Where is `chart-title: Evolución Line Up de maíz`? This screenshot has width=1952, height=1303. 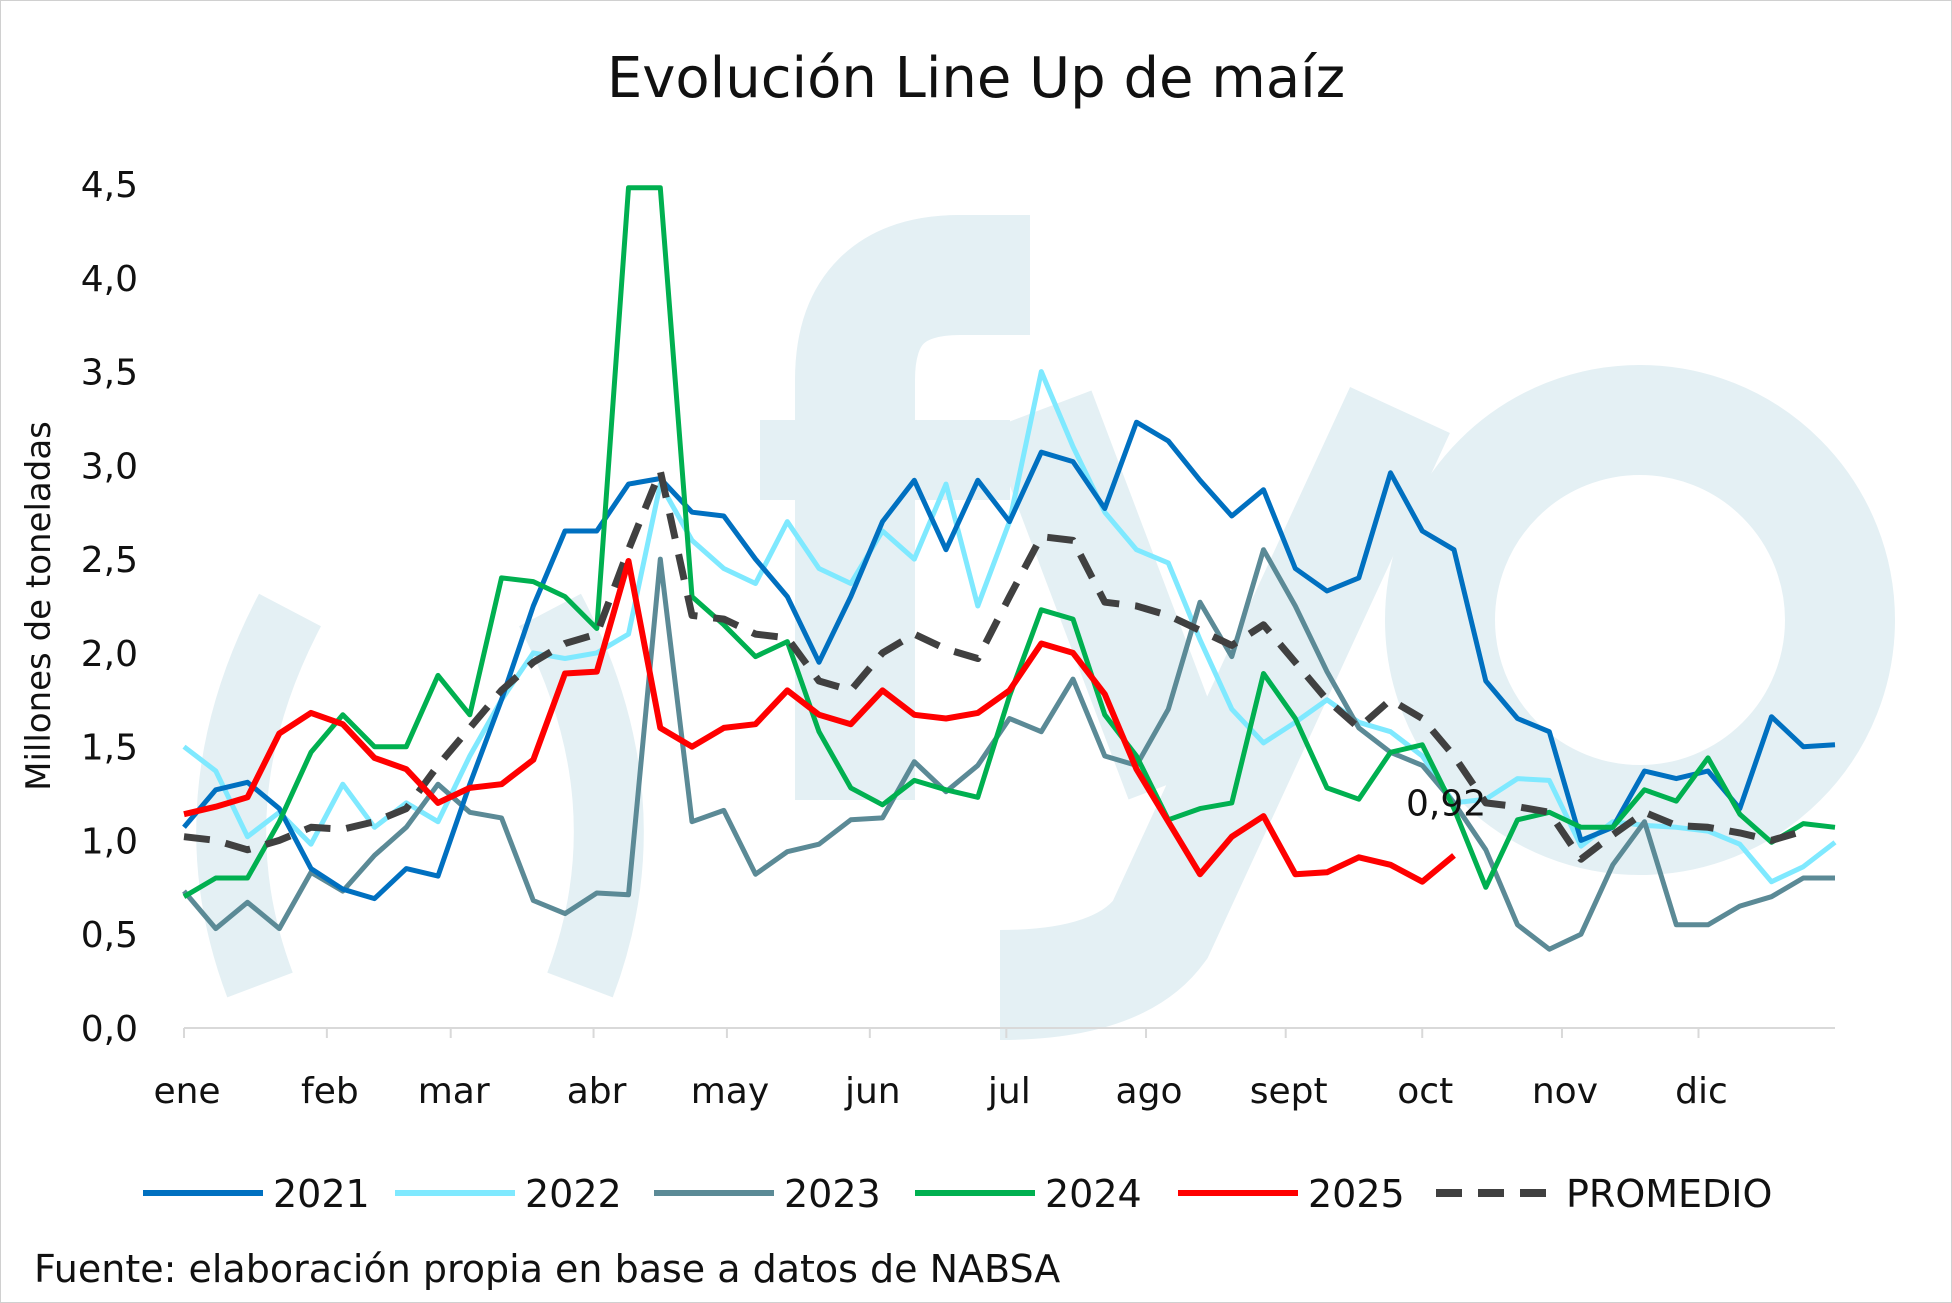 chart-title: Evolución Line Up de maíz is located at coordinates (976, 78).